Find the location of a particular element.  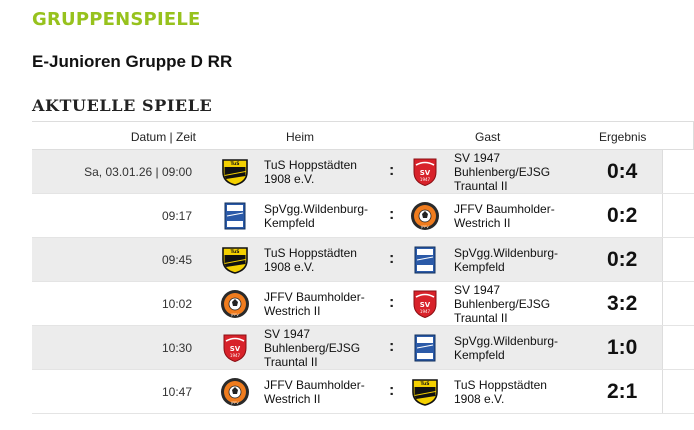

games-title: AKTUELLE SPIELE is located at coordinates (122, 105).